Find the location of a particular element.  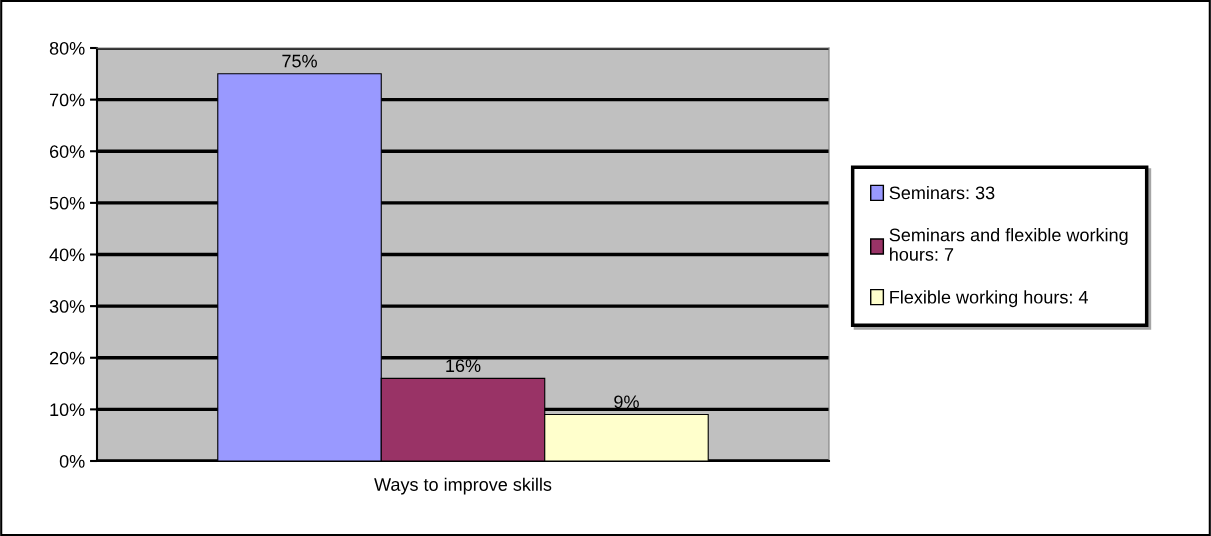

x-tick-label: Ways to improve skills is located at coordinates (463, 486).